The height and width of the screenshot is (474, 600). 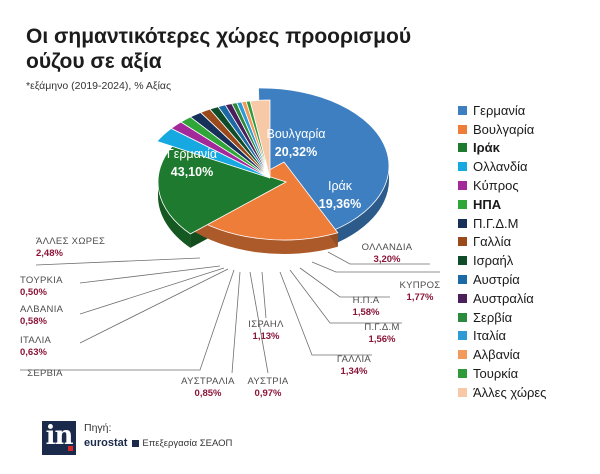 I want to click on legend-label: Π.Γ.Δ.Μ, so click(x=496, y=223).